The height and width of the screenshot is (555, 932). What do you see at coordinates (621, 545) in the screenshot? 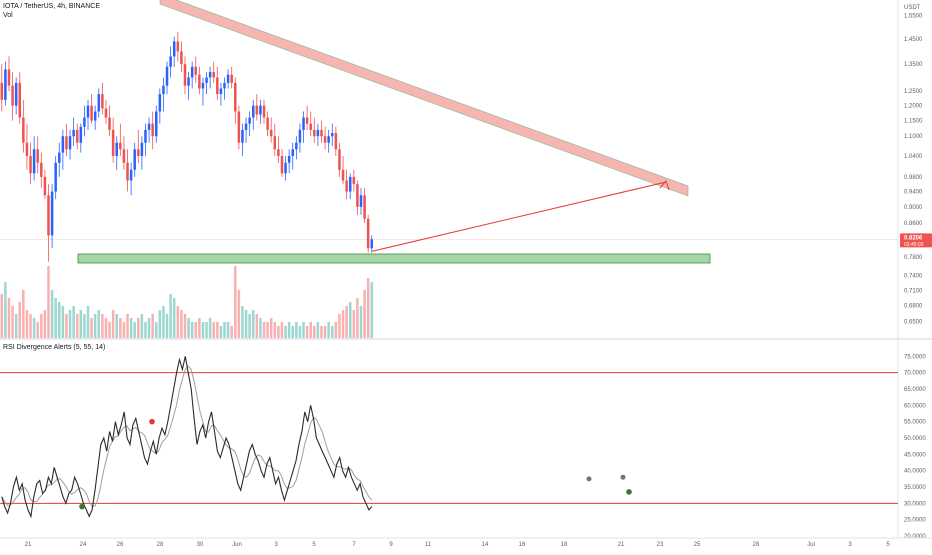
I see `time-tick-label: 21` at bounding box center [621, 545].